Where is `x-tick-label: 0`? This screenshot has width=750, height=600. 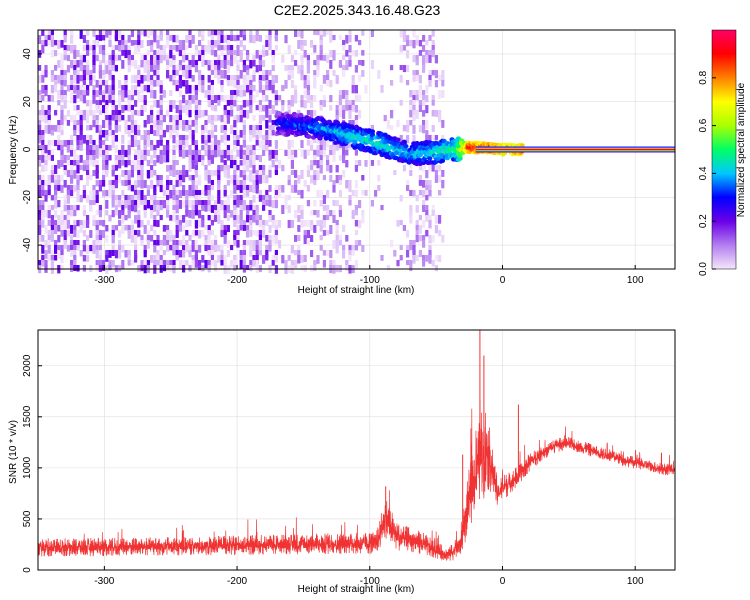
x-tick-label: 0 is located at coordinates (503, 581).